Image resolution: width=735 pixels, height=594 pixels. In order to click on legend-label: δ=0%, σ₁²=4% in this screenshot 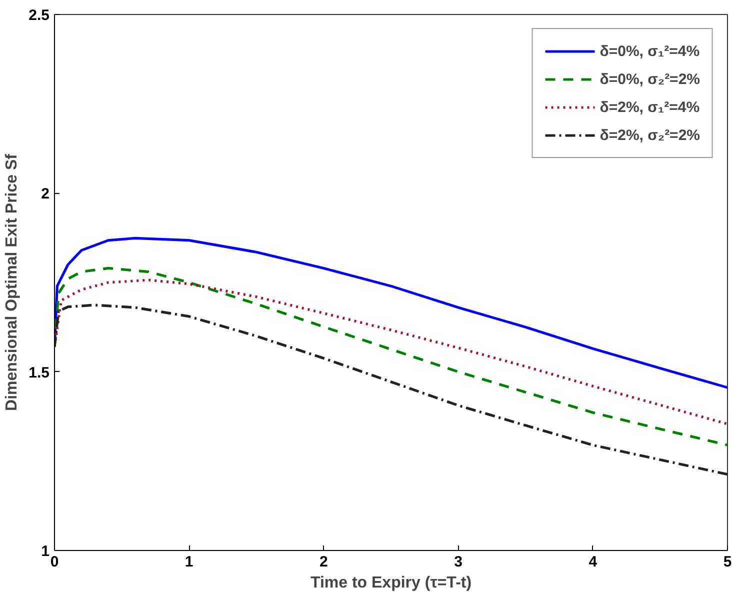, I will do `click(650, 51)`.